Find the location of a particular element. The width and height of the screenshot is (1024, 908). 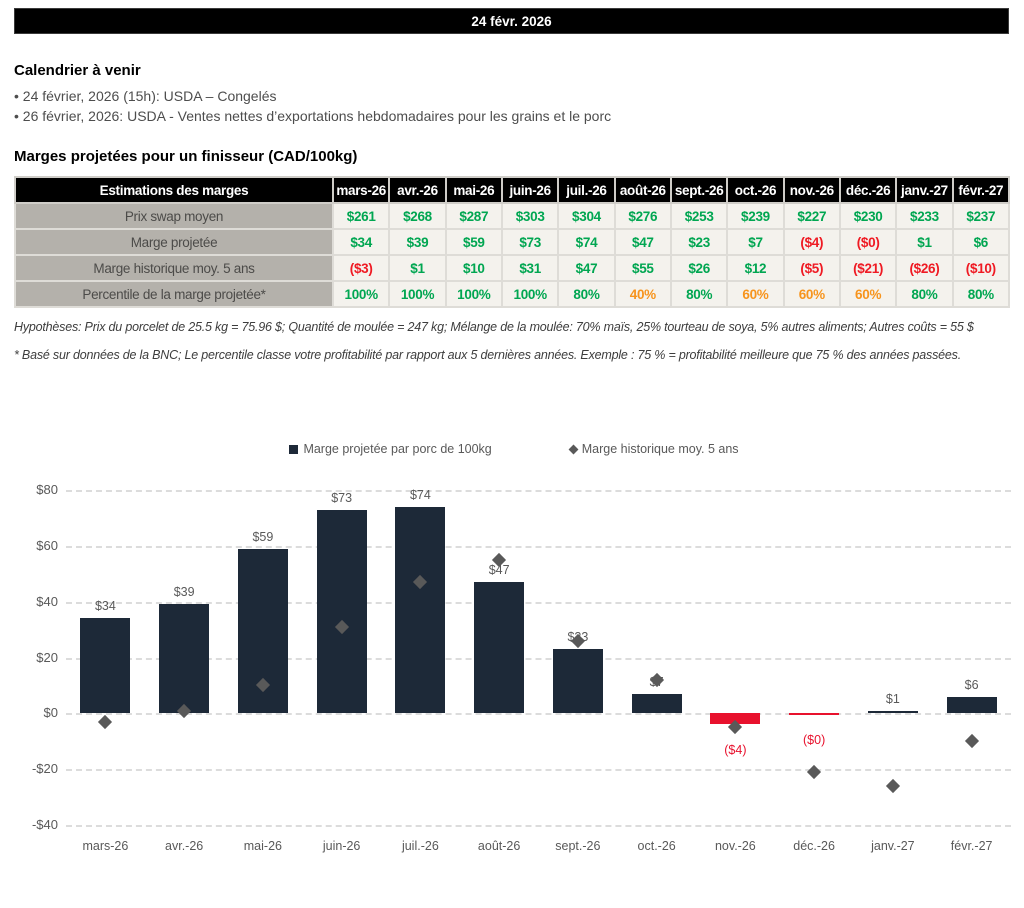

table-col-header: sept.-26 is located at coordinates (699, 190).